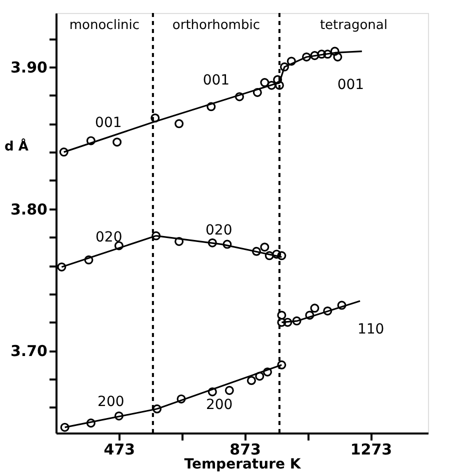 Image resolution: width=457 pixels, height=474 pixels. I want to click on x-tick-label: 473, so click(120, 449).